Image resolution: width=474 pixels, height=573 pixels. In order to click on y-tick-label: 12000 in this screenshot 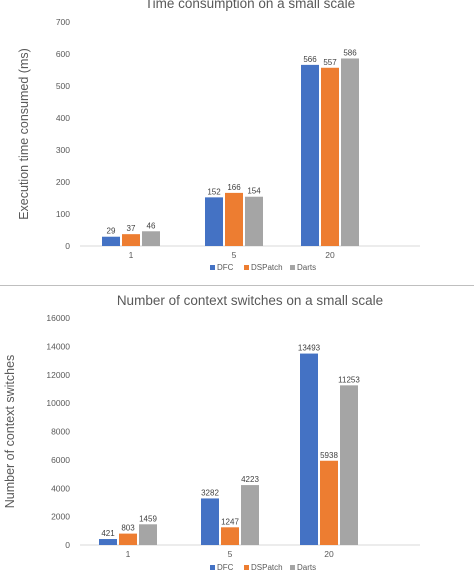, I will do `click(58, 375)`.